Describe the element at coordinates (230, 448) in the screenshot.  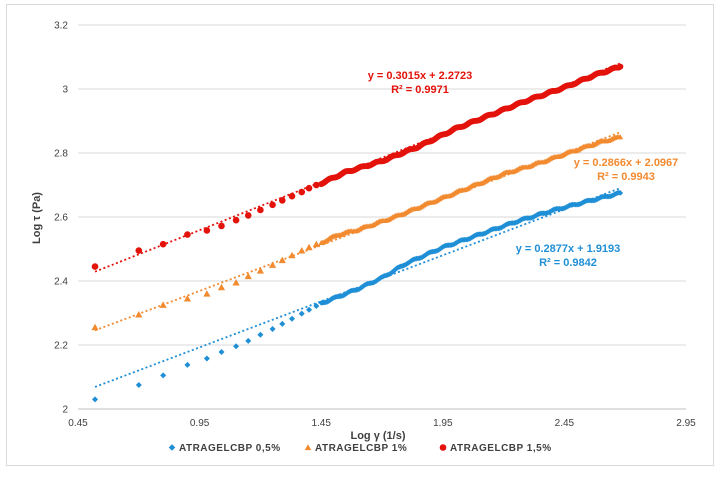
I see `legend-label-1: ATRAGELCBP 0,5%` at that location.